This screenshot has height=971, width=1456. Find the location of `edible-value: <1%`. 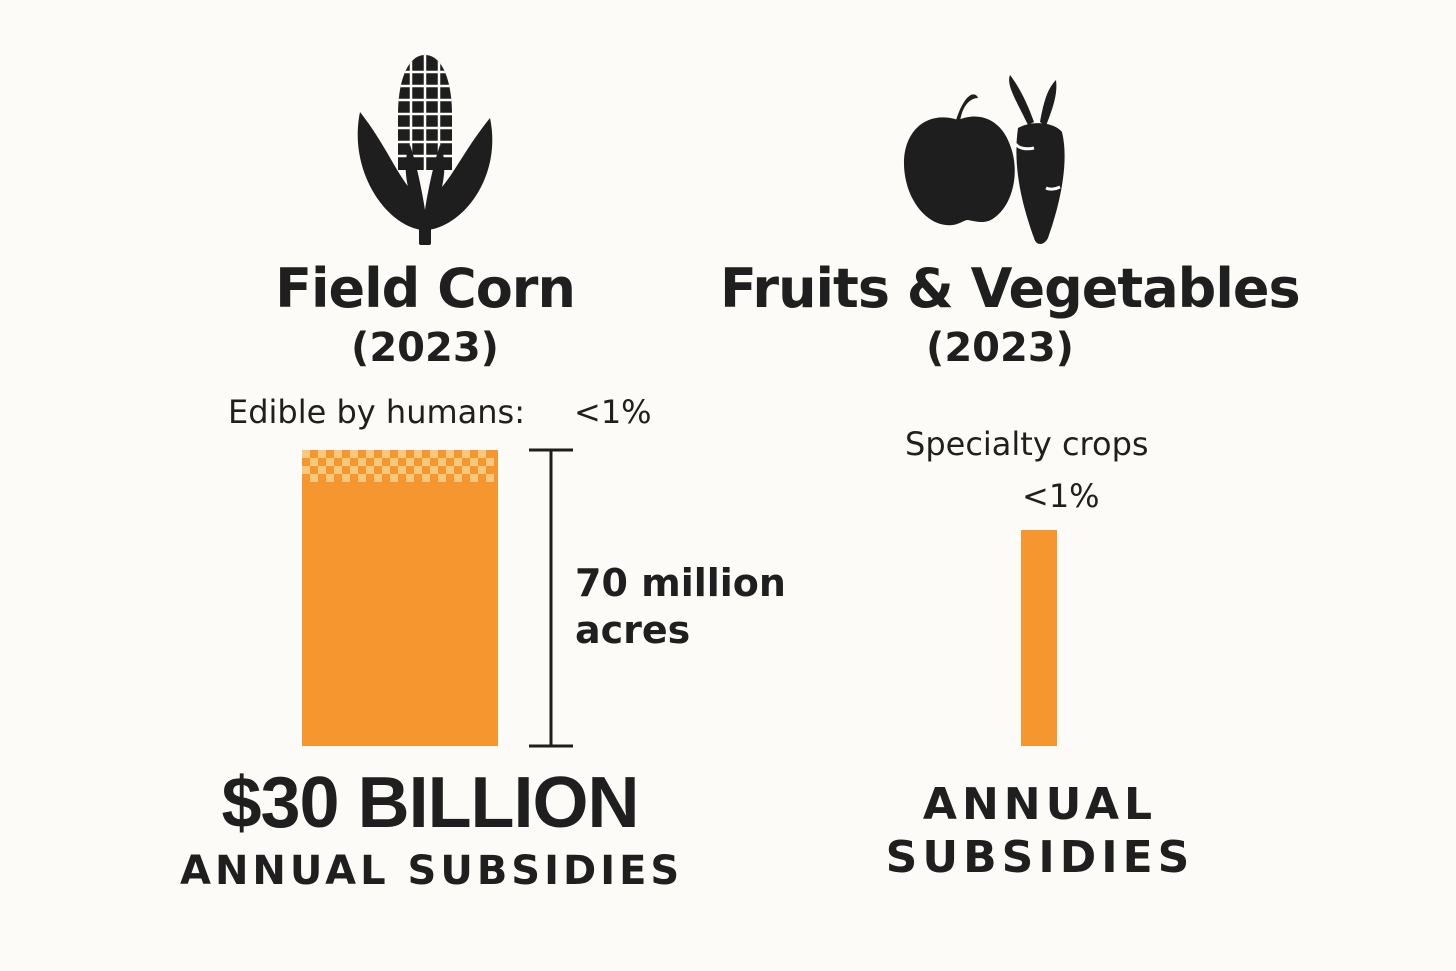

edible-value: <1% is located at coordinates (613, 412).